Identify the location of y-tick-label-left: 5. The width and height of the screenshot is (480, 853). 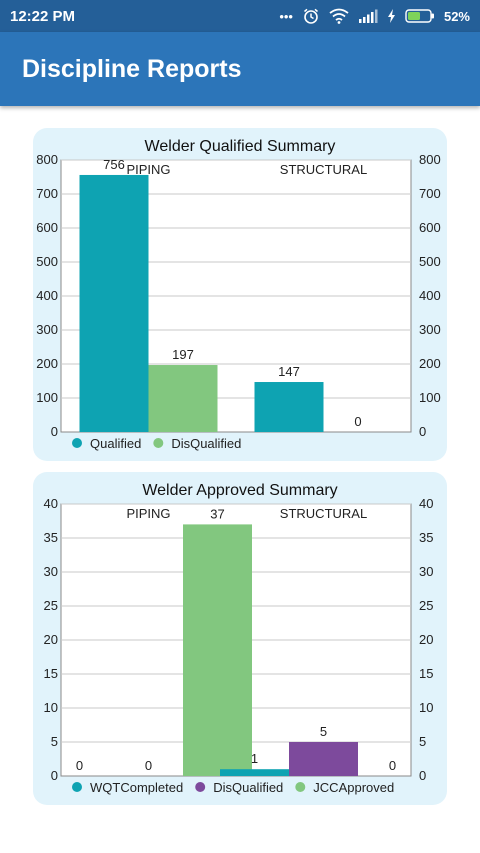
(54, 741).